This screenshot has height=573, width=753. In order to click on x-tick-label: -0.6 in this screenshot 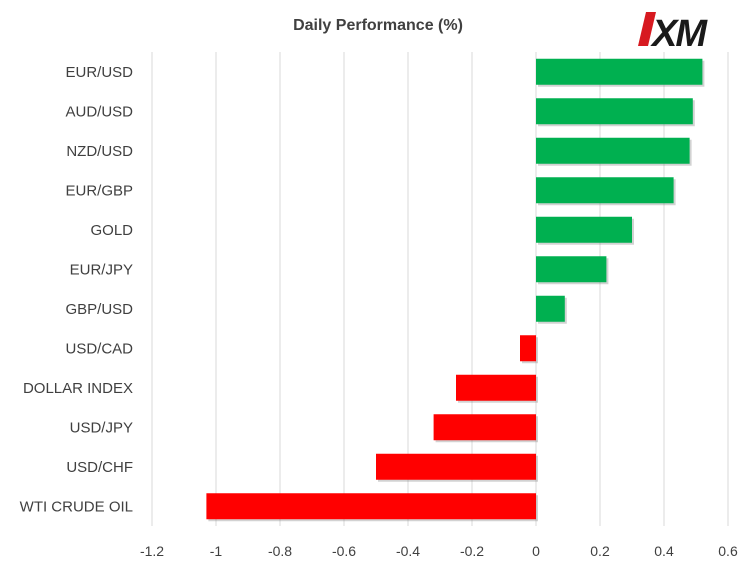, I will do `click(344, 551)`.